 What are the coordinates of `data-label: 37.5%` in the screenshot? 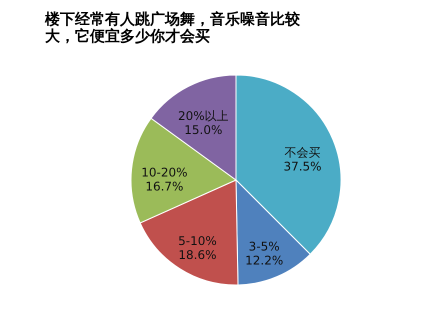 It's located at (302, 166).